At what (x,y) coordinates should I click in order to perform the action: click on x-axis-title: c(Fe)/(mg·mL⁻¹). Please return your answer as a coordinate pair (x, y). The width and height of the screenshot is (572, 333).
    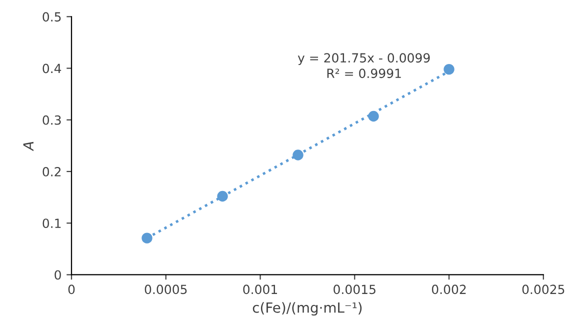
    Looking at the image, I should click on (307, 309).